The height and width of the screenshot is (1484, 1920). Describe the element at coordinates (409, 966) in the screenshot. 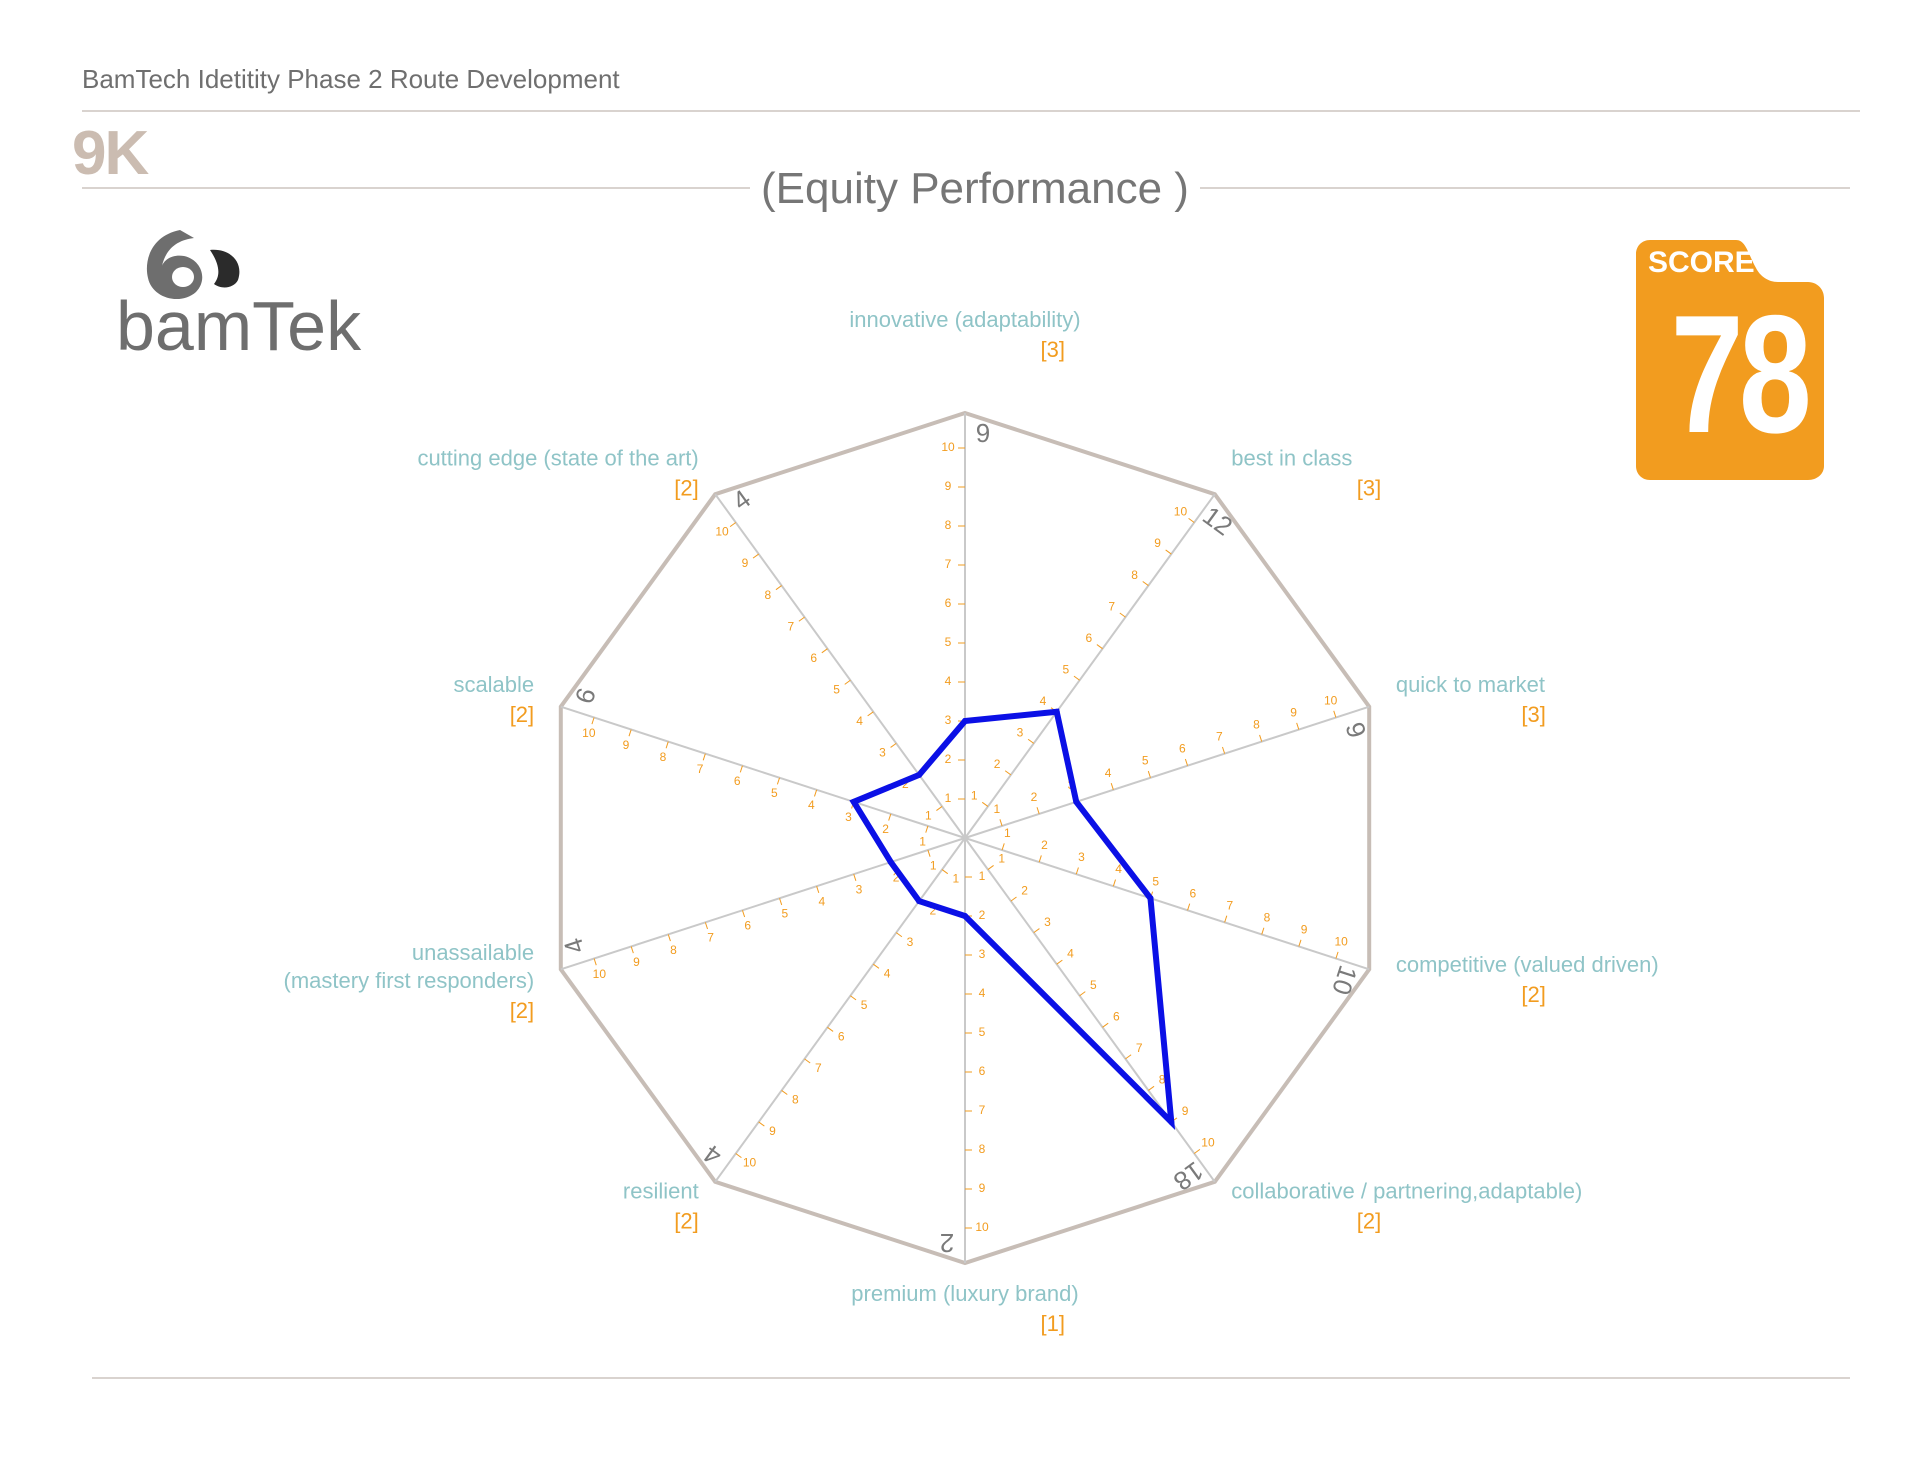

I see `category-label: unassailable (mastery first responders)` at that location.